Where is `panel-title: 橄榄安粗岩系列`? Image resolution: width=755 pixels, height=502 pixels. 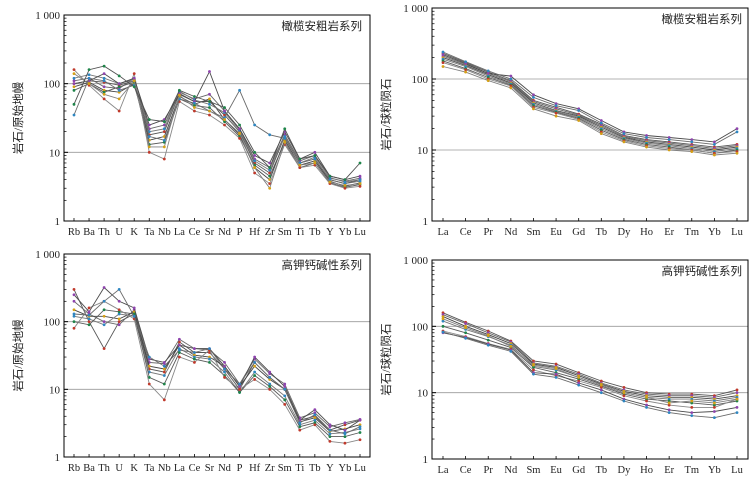 panel-title: 橄榄安粗岩系列 is located at coordinates (702, 19).